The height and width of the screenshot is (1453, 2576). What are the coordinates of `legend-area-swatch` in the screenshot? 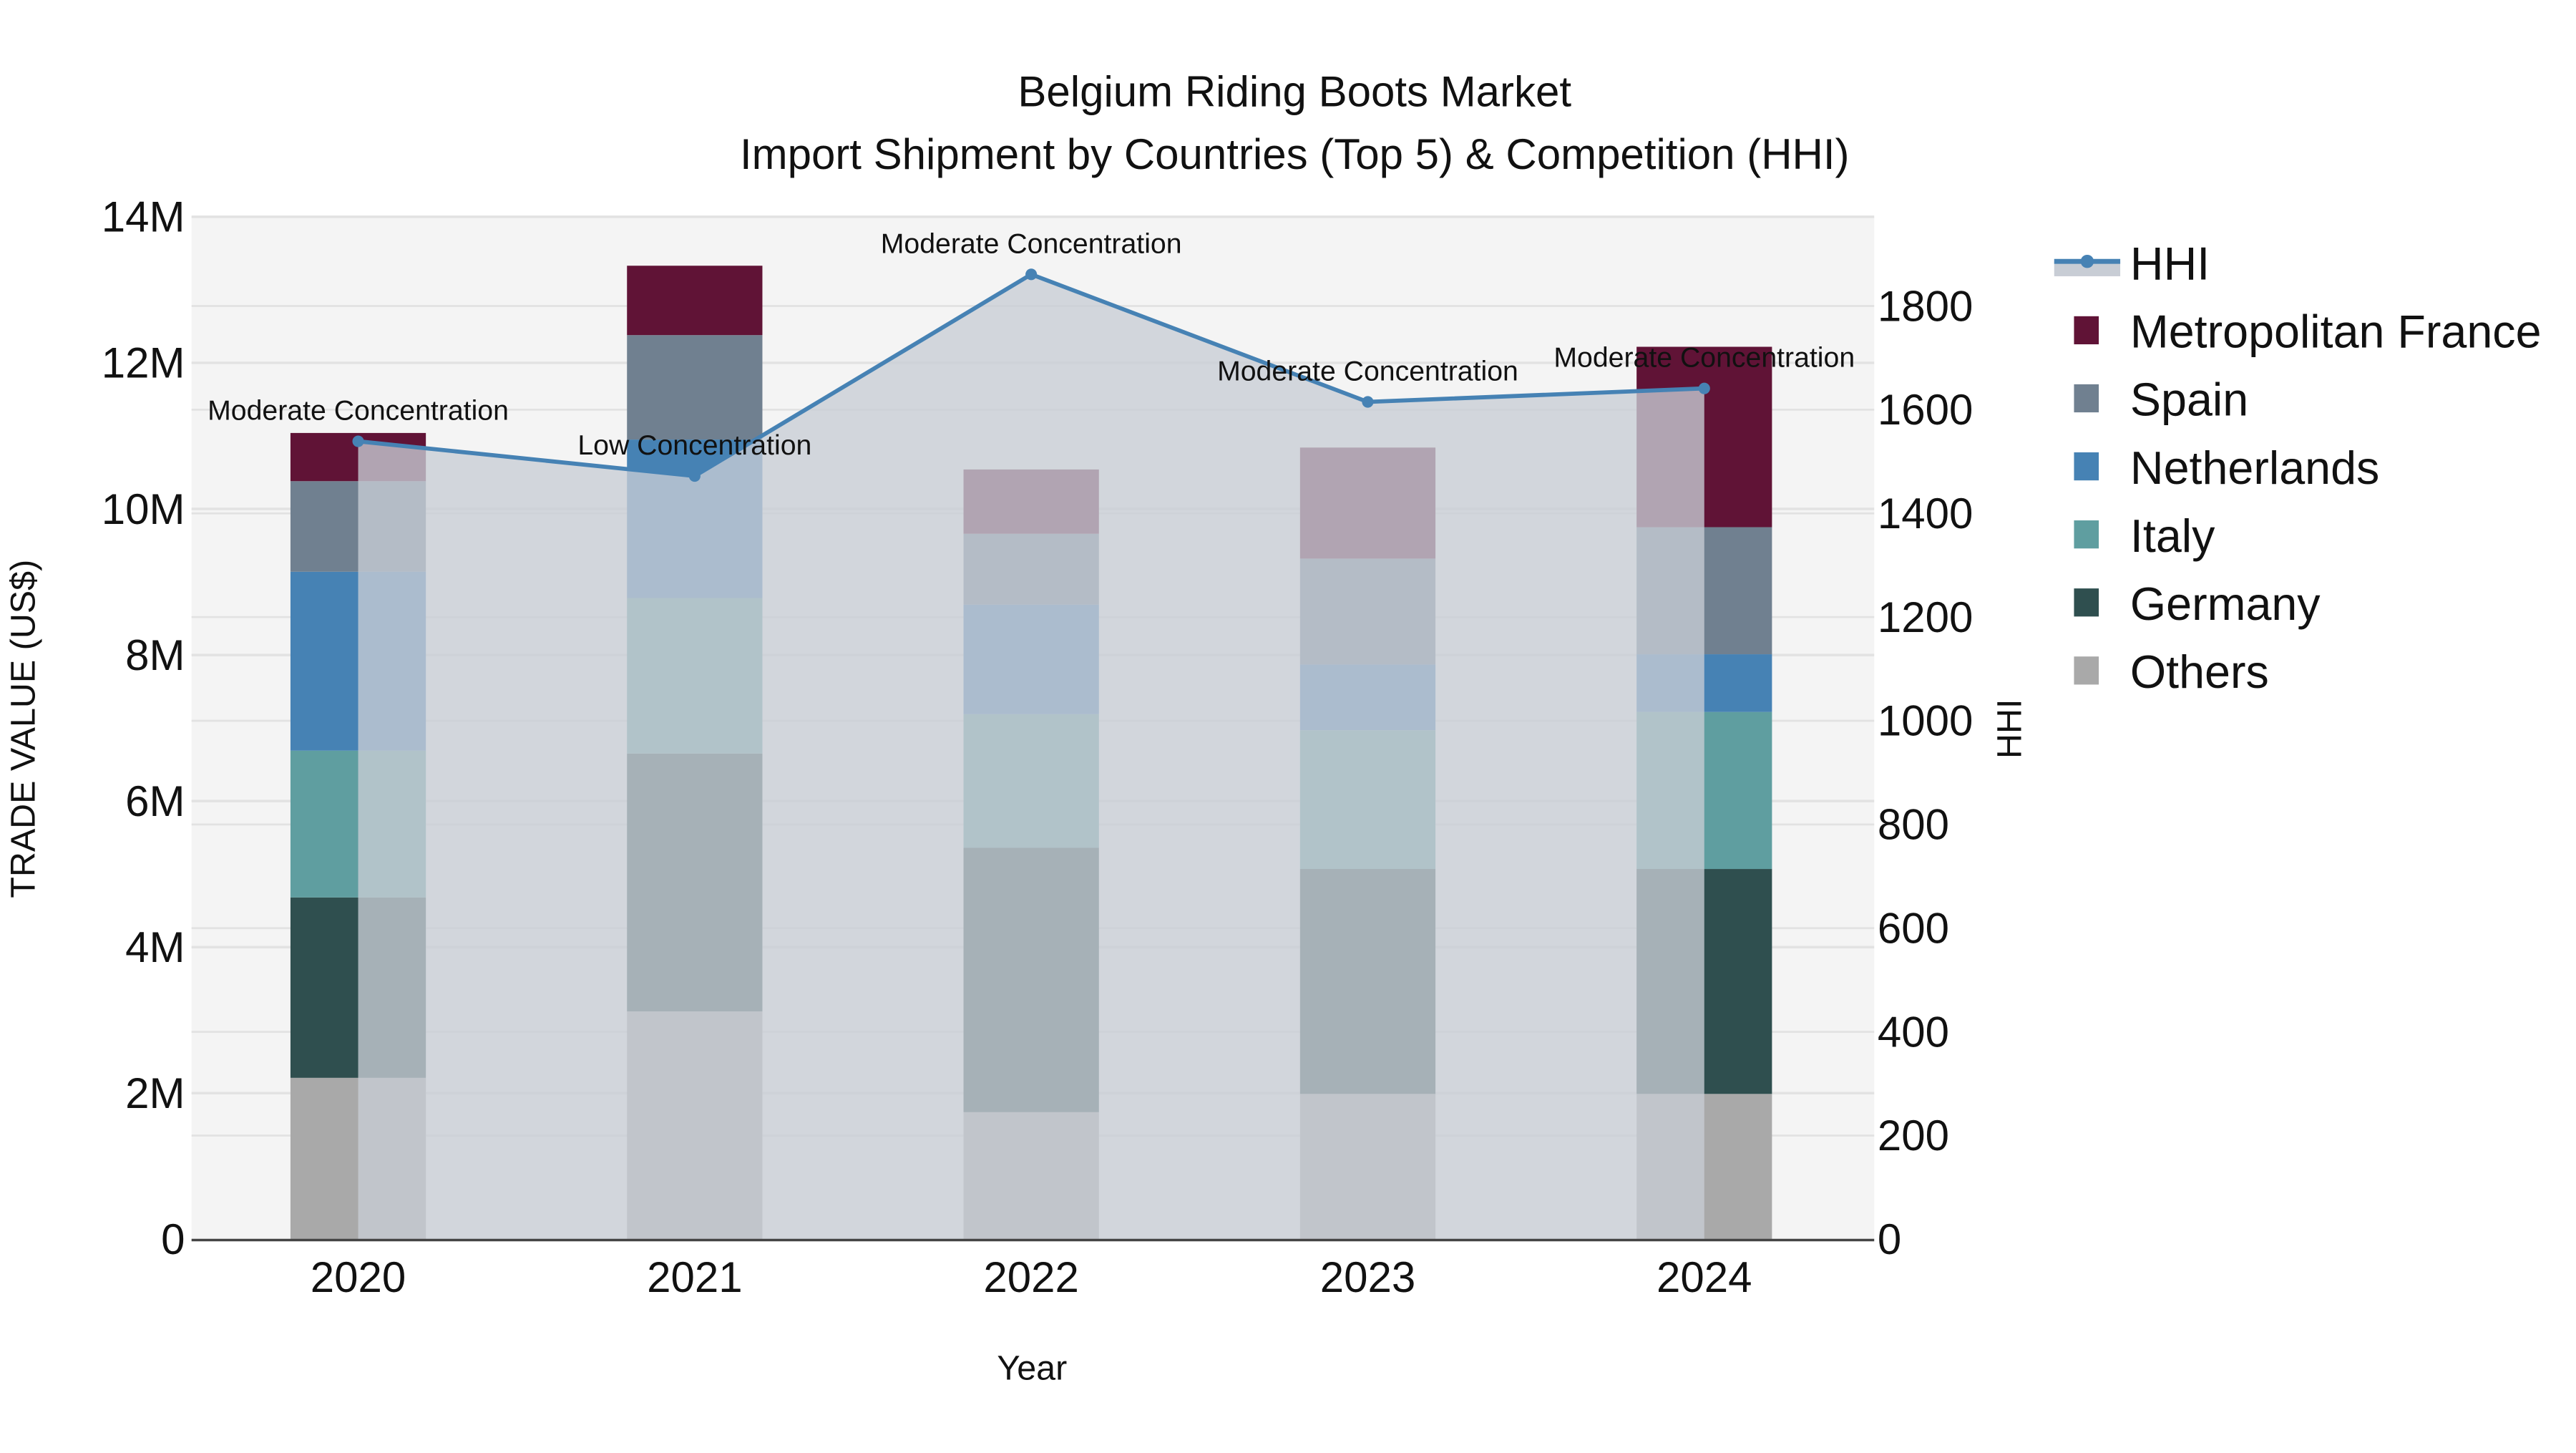 It's located at (2087, 268).